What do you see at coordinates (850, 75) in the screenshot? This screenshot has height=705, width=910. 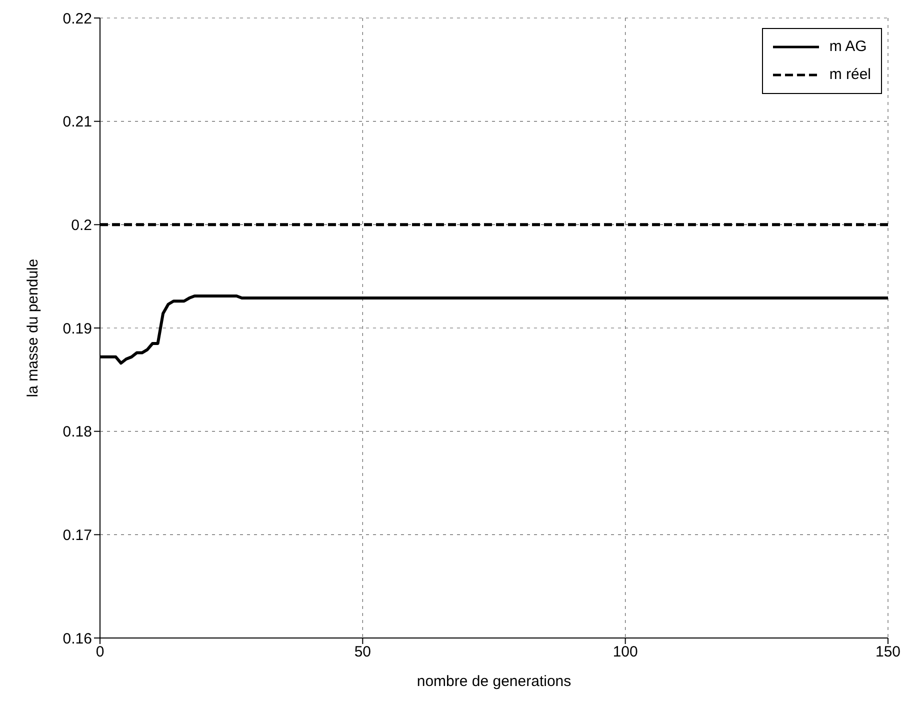 I see `legend-label: m réel` at bounding box center [850, 75].